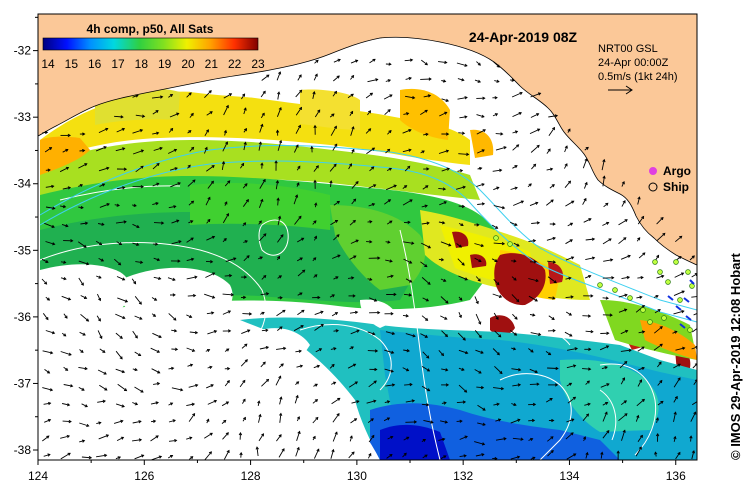 This screenshot has width=749, height=501. What do you see at coordinates (144, 476) in the screenshot?
I see `lon-tick-label: 126` at bounding box center [144, 476].